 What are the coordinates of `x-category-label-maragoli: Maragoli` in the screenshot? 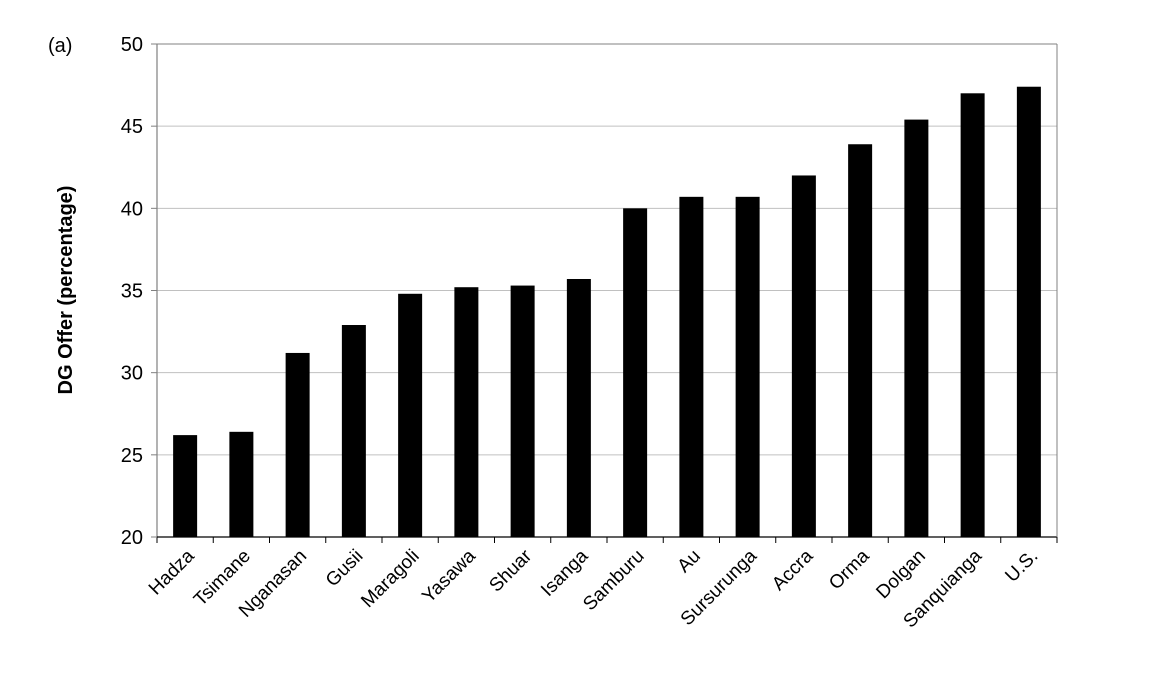 It's located at (390, 579).